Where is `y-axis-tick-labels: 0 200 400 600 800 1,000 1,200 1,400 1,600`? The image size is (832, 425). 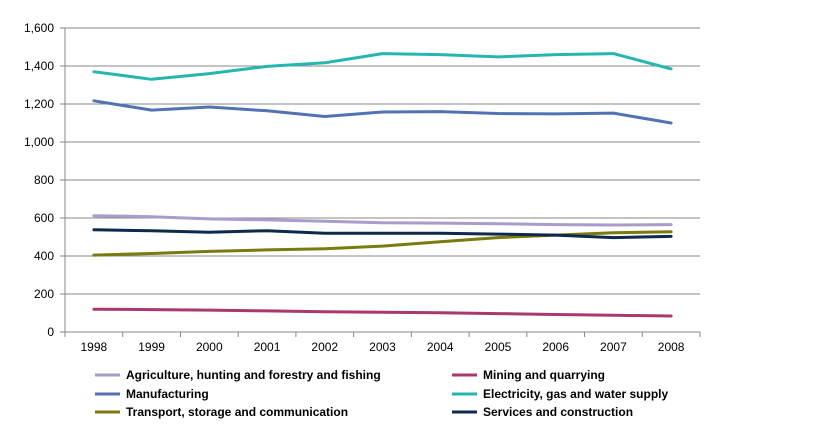
y-axis-tick-labels: 0 200 400 600 800 1,000 1,200 1,400 1,600 is located at coordinates (39, 180).